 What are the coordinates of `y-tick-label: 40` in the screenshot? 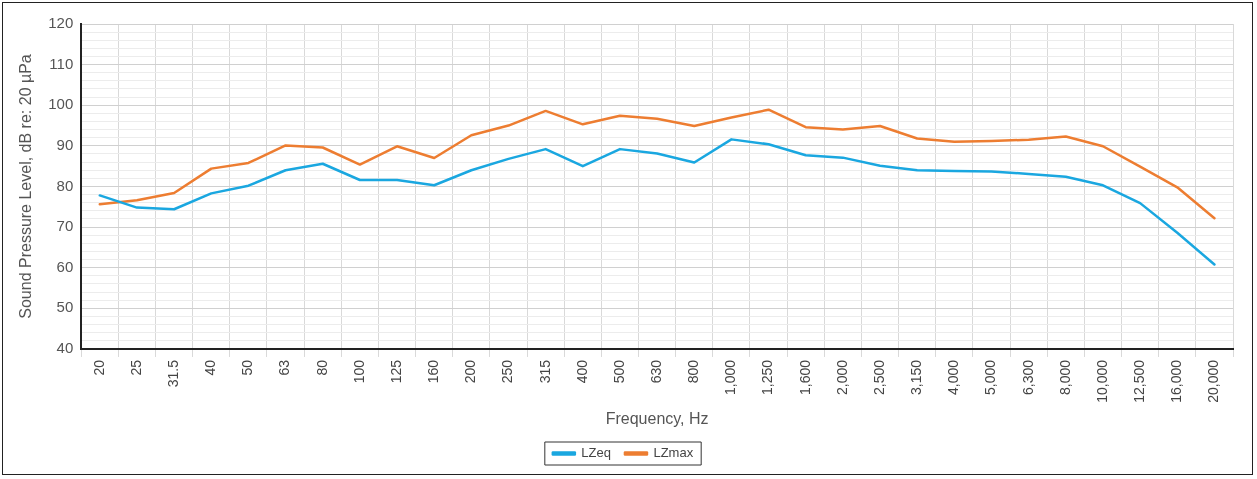 It's located at (65, 348).